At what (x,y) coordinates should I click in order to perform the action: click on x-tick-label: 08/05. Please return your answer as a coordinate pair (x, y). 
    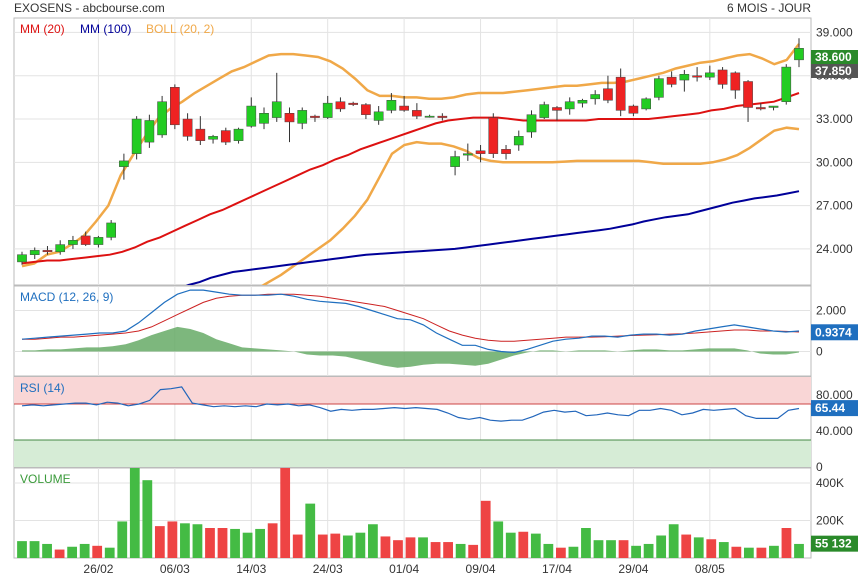
    Looking at the image, I should click on (710, 569).